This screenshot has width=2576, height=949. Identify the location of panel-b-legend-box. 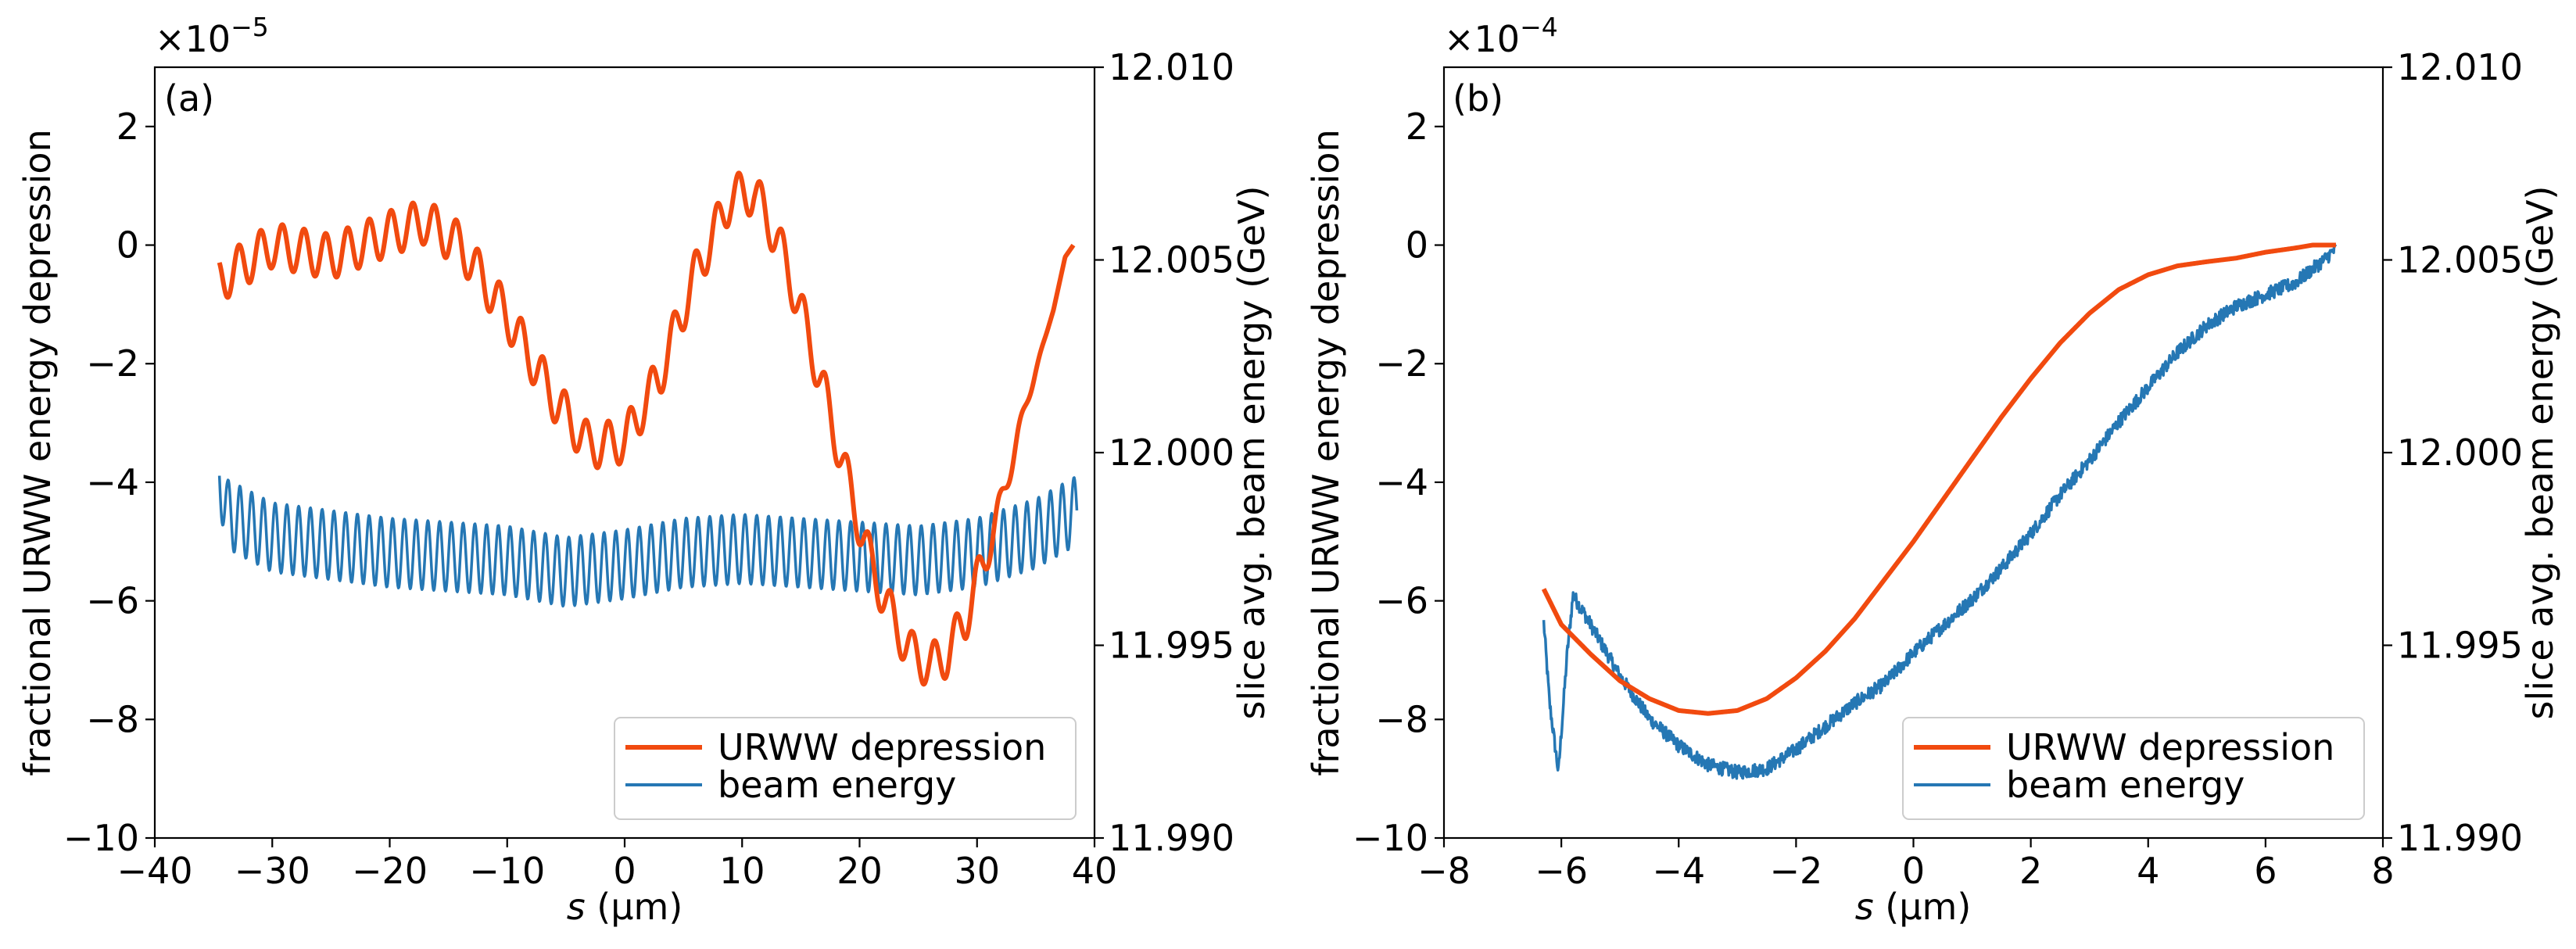
(2133, 768).